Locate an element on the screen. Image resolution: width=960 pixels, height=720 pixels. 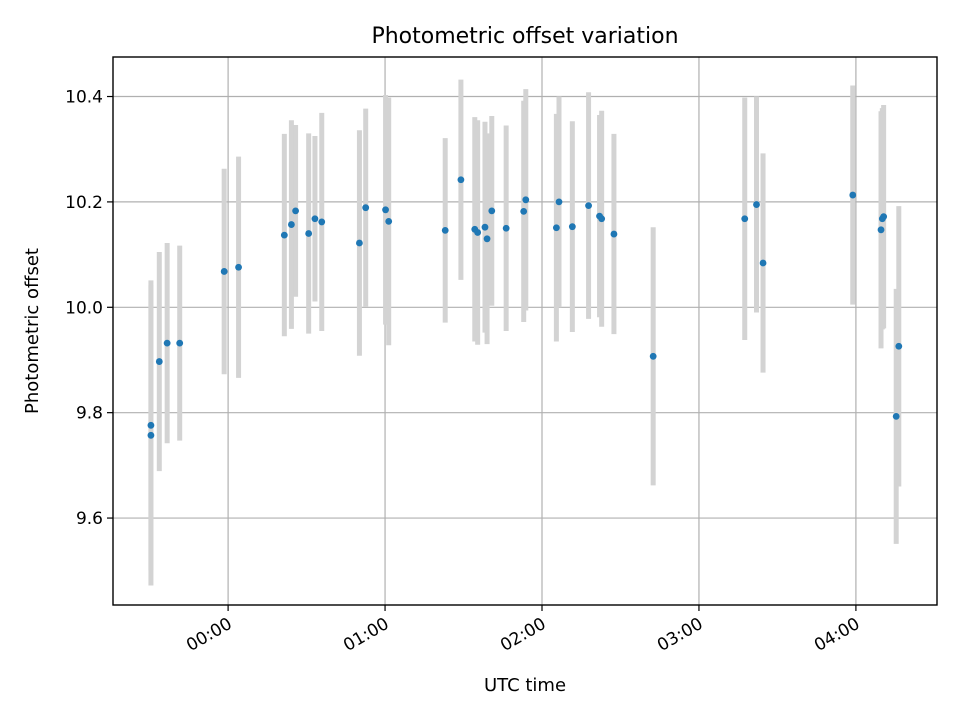
y-tick-label: 9.8 is located at coordinates (89, 414).